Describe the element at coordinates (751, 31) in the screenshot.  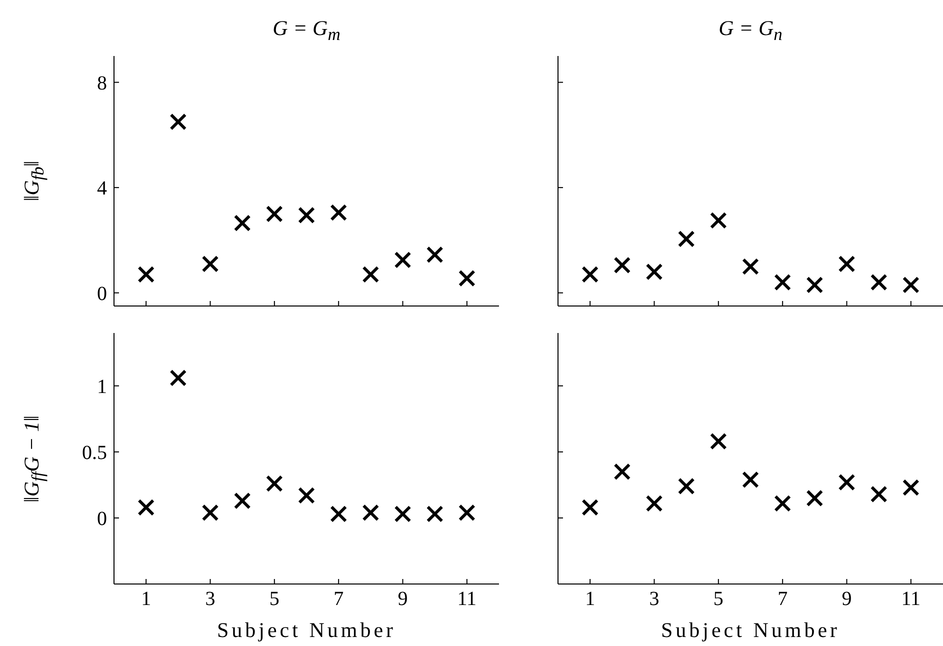
I see `chart-title: G = G$_{n}$` at that location.